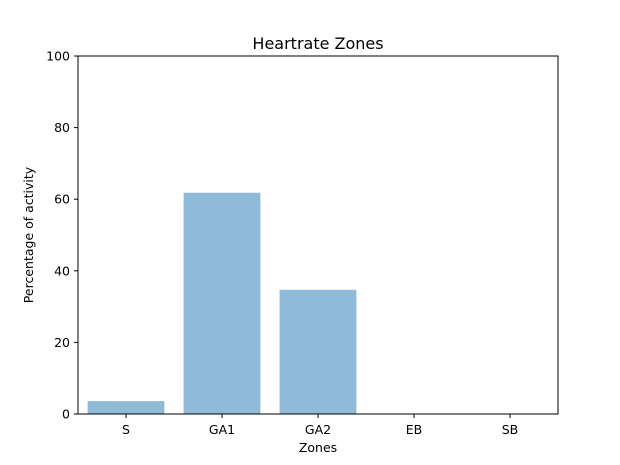 This screenshot has height=465, width=620. I want to click on y-tick-label: 20, so click(62, 342).